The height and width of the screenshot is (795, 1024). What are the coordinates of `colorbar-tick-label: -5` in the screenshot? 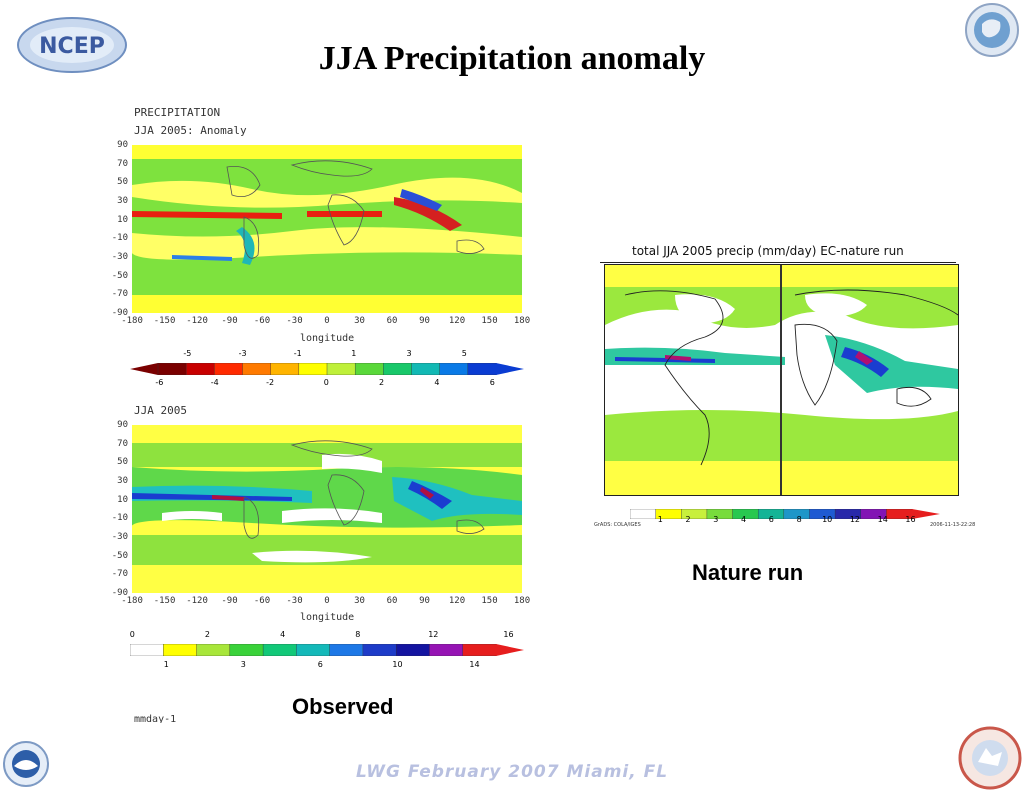 It's located at (187, 353).